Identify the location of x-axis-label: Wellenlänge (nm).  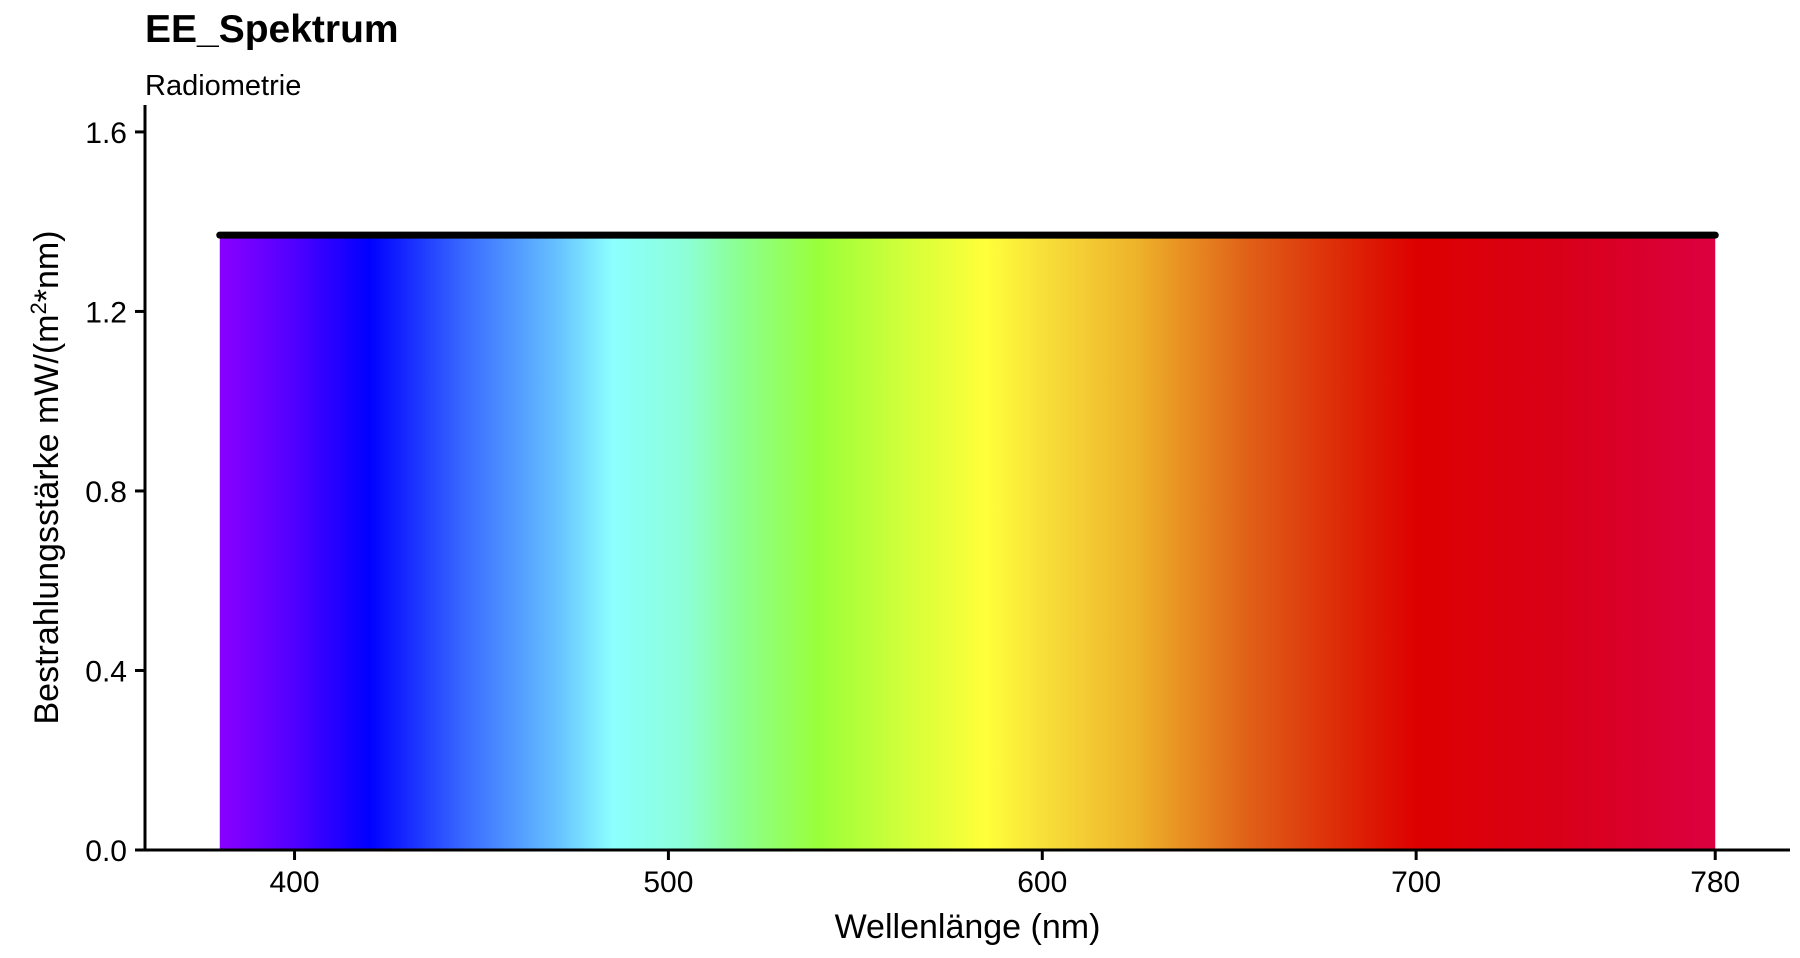
(968, 927).